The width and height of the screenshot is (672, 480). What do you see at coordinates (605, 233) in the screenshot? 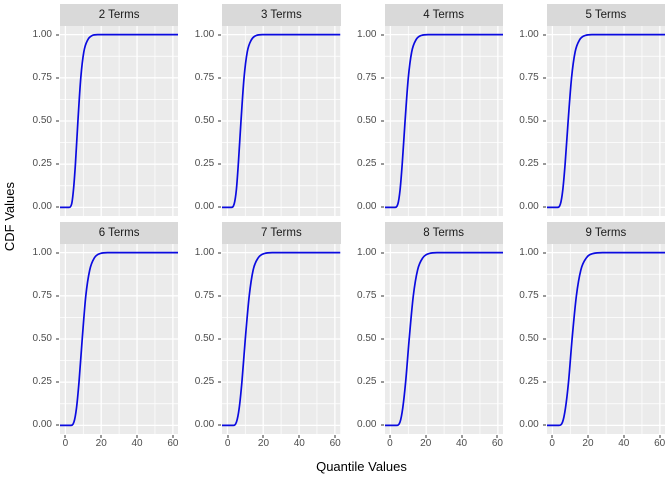
I see `facet-strip-label: 9 Terms` at bounding box center [605, 233].